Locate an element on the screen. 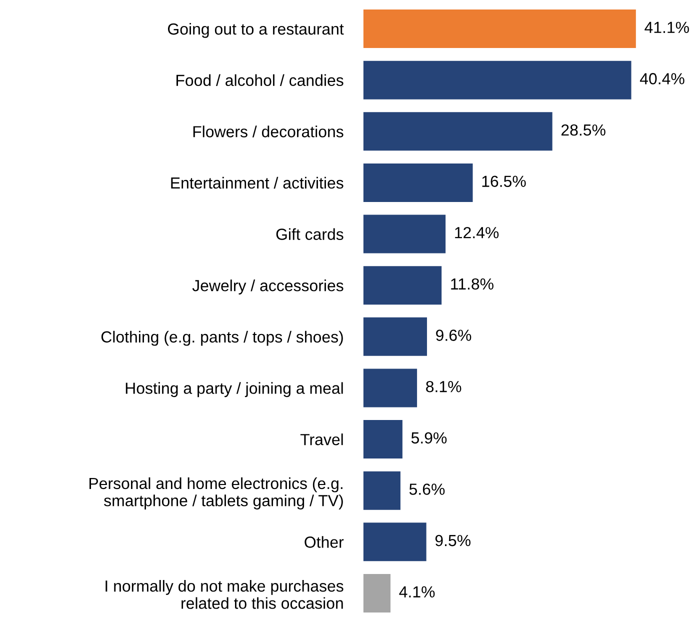  y-tick-label: Personal and home electronics (e.g. smartphone / tablets gaming / TV) is located at coordinates (216, 493).